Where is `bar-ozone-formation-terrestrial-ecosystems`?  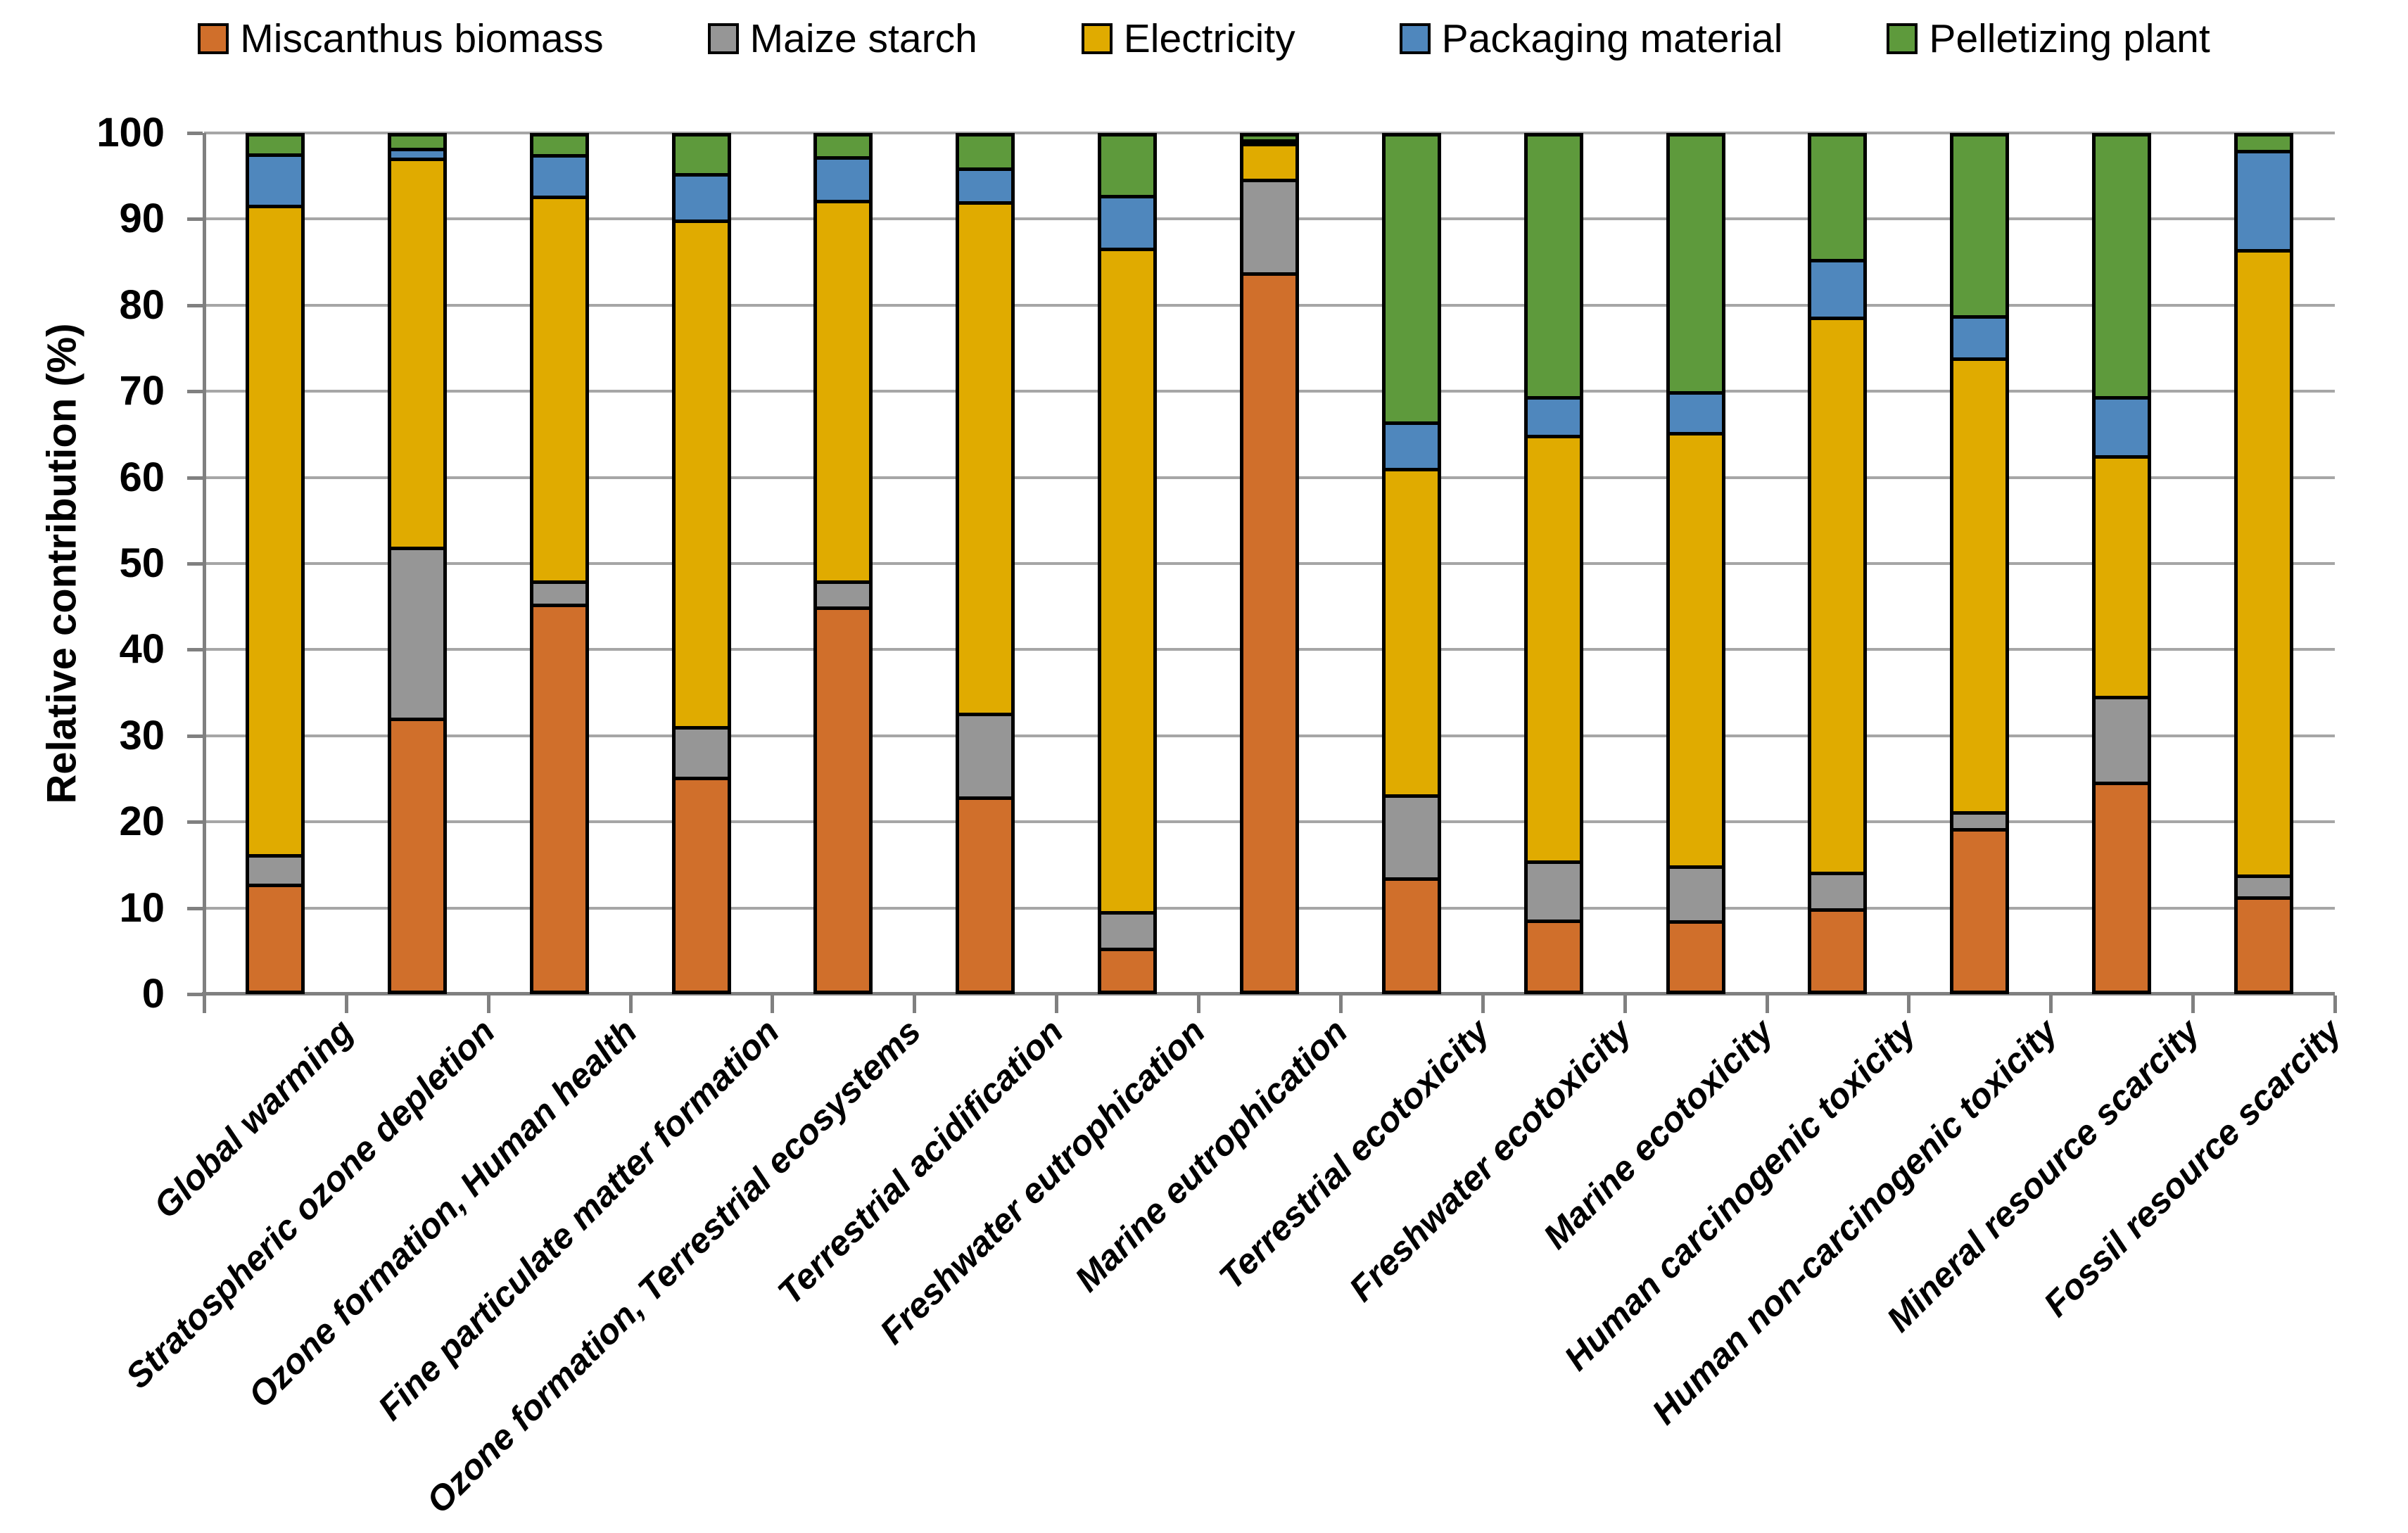
bar-ozone-formation-terrestrial-ecosystems is located at coordinates (843, 563).